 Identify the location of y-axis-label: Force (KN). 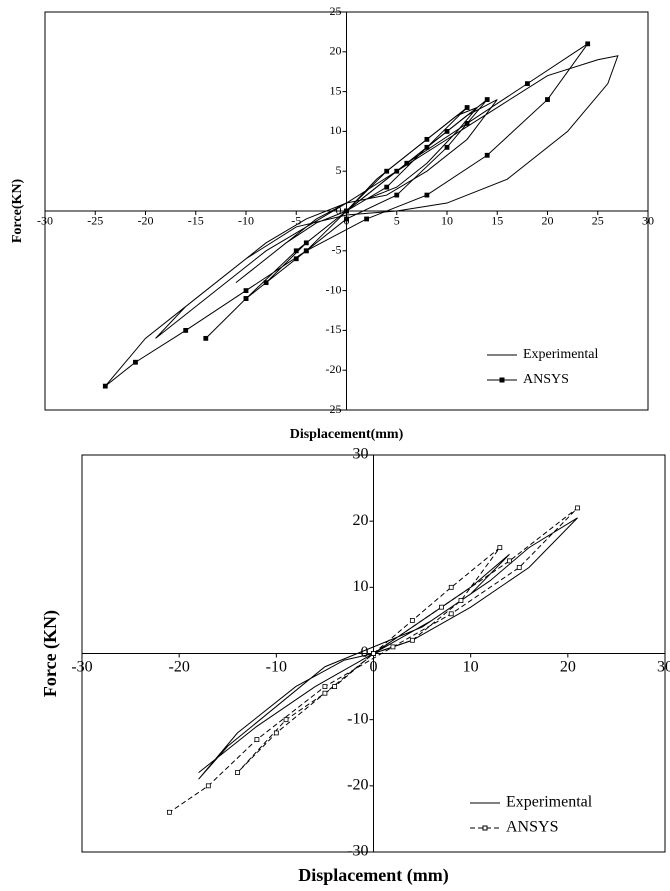
(50, 653).